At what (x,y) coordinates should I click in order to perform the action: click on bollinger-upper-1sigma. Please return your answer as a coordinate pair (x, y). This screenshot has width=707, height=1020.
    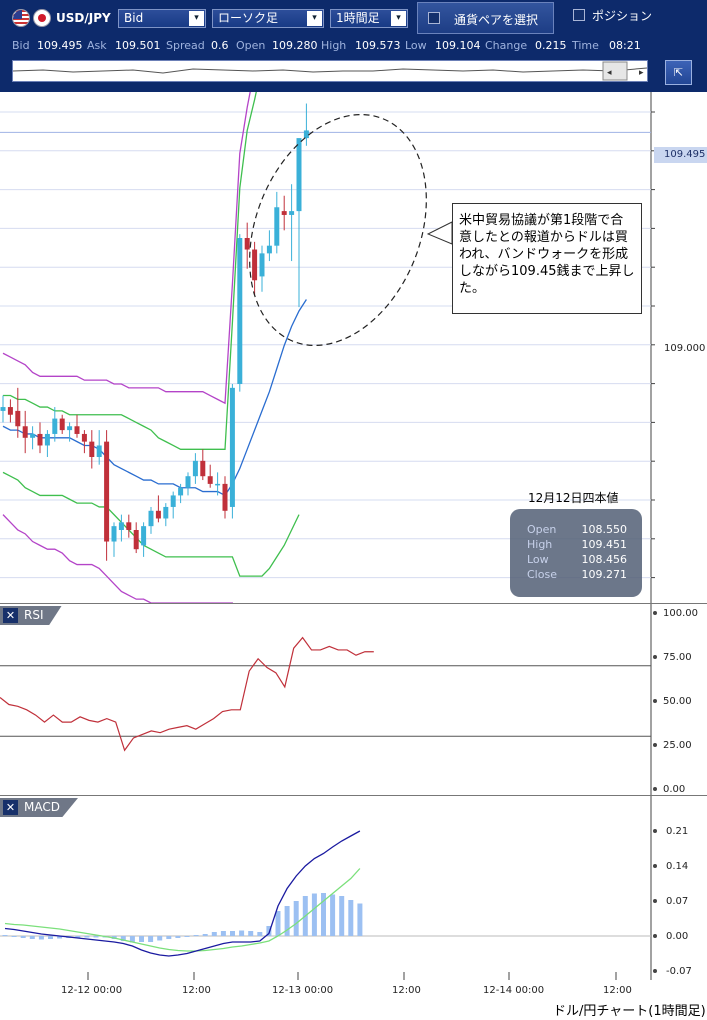
    Looking at the image, I should click on (130, 271).